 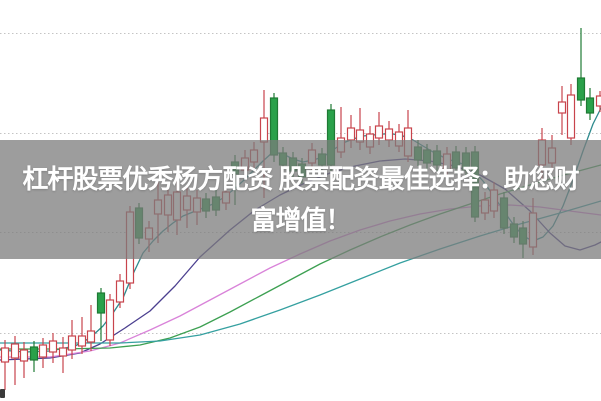 What do you see at coordinates (300, 178) in the screenshot?
I see `banner-text-line1: 杠杆股票优秀杨方配资 股票配资最佳选择：助您财` at bounding box center [300, 178].